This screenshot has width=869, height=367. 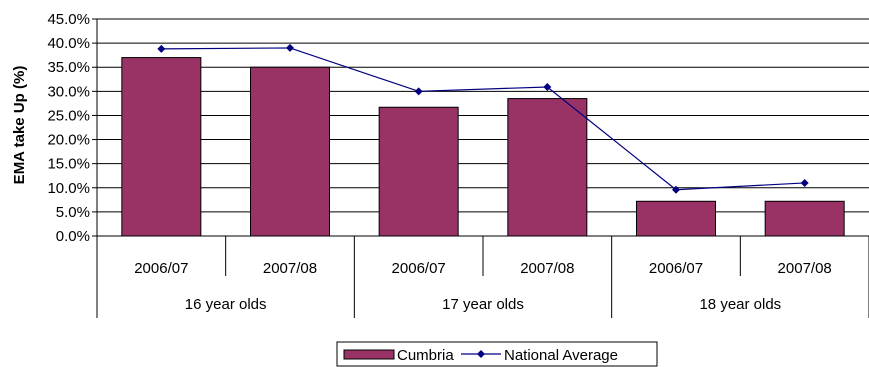 I want to click on y-tick-label: 10.0%, so click(x=68, y=188).